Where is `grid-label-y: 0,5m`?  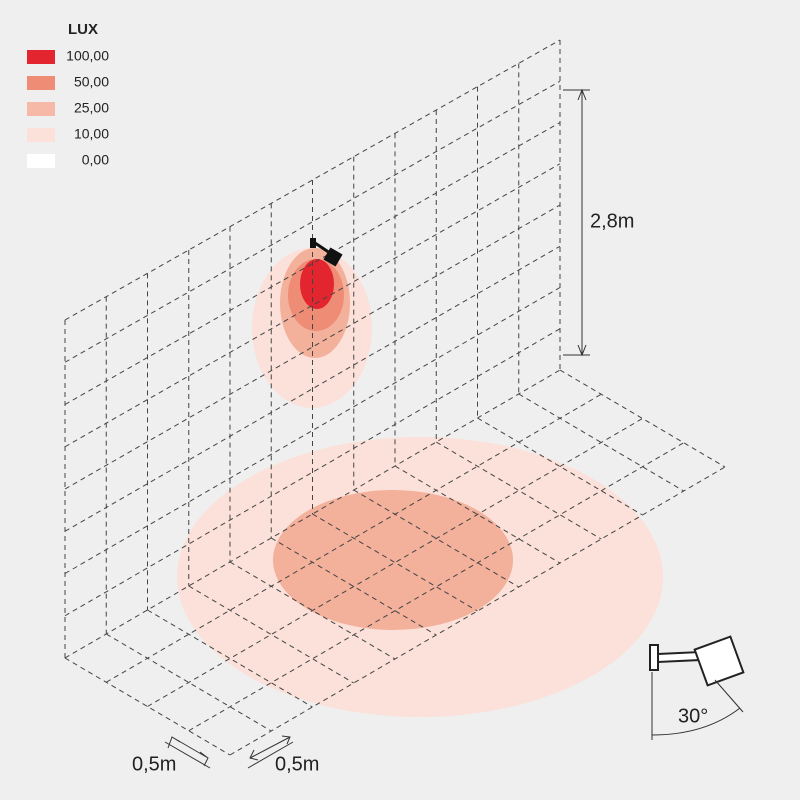
grid-label-y: 0,5m is located at coordinates (297, 764).